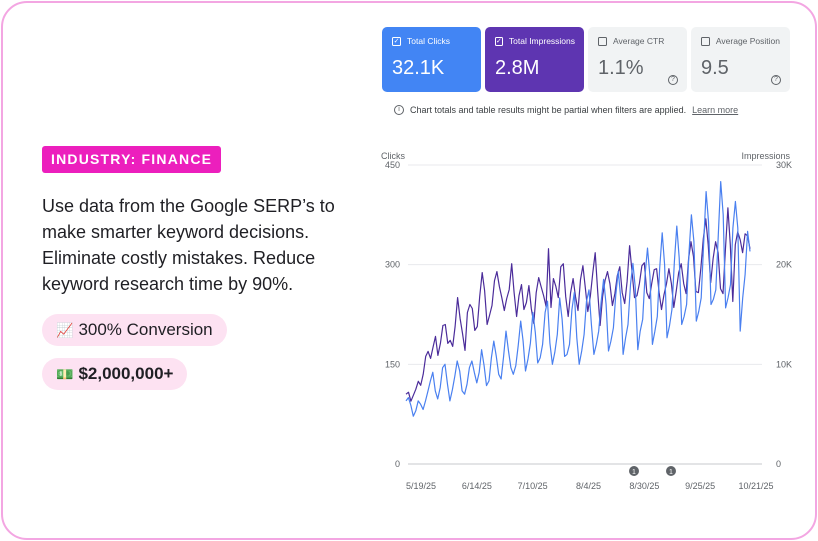 The width and height of the screenshot is (818, 541). I want to click on x-tick-label: 8/30/25, so click(644, 486).